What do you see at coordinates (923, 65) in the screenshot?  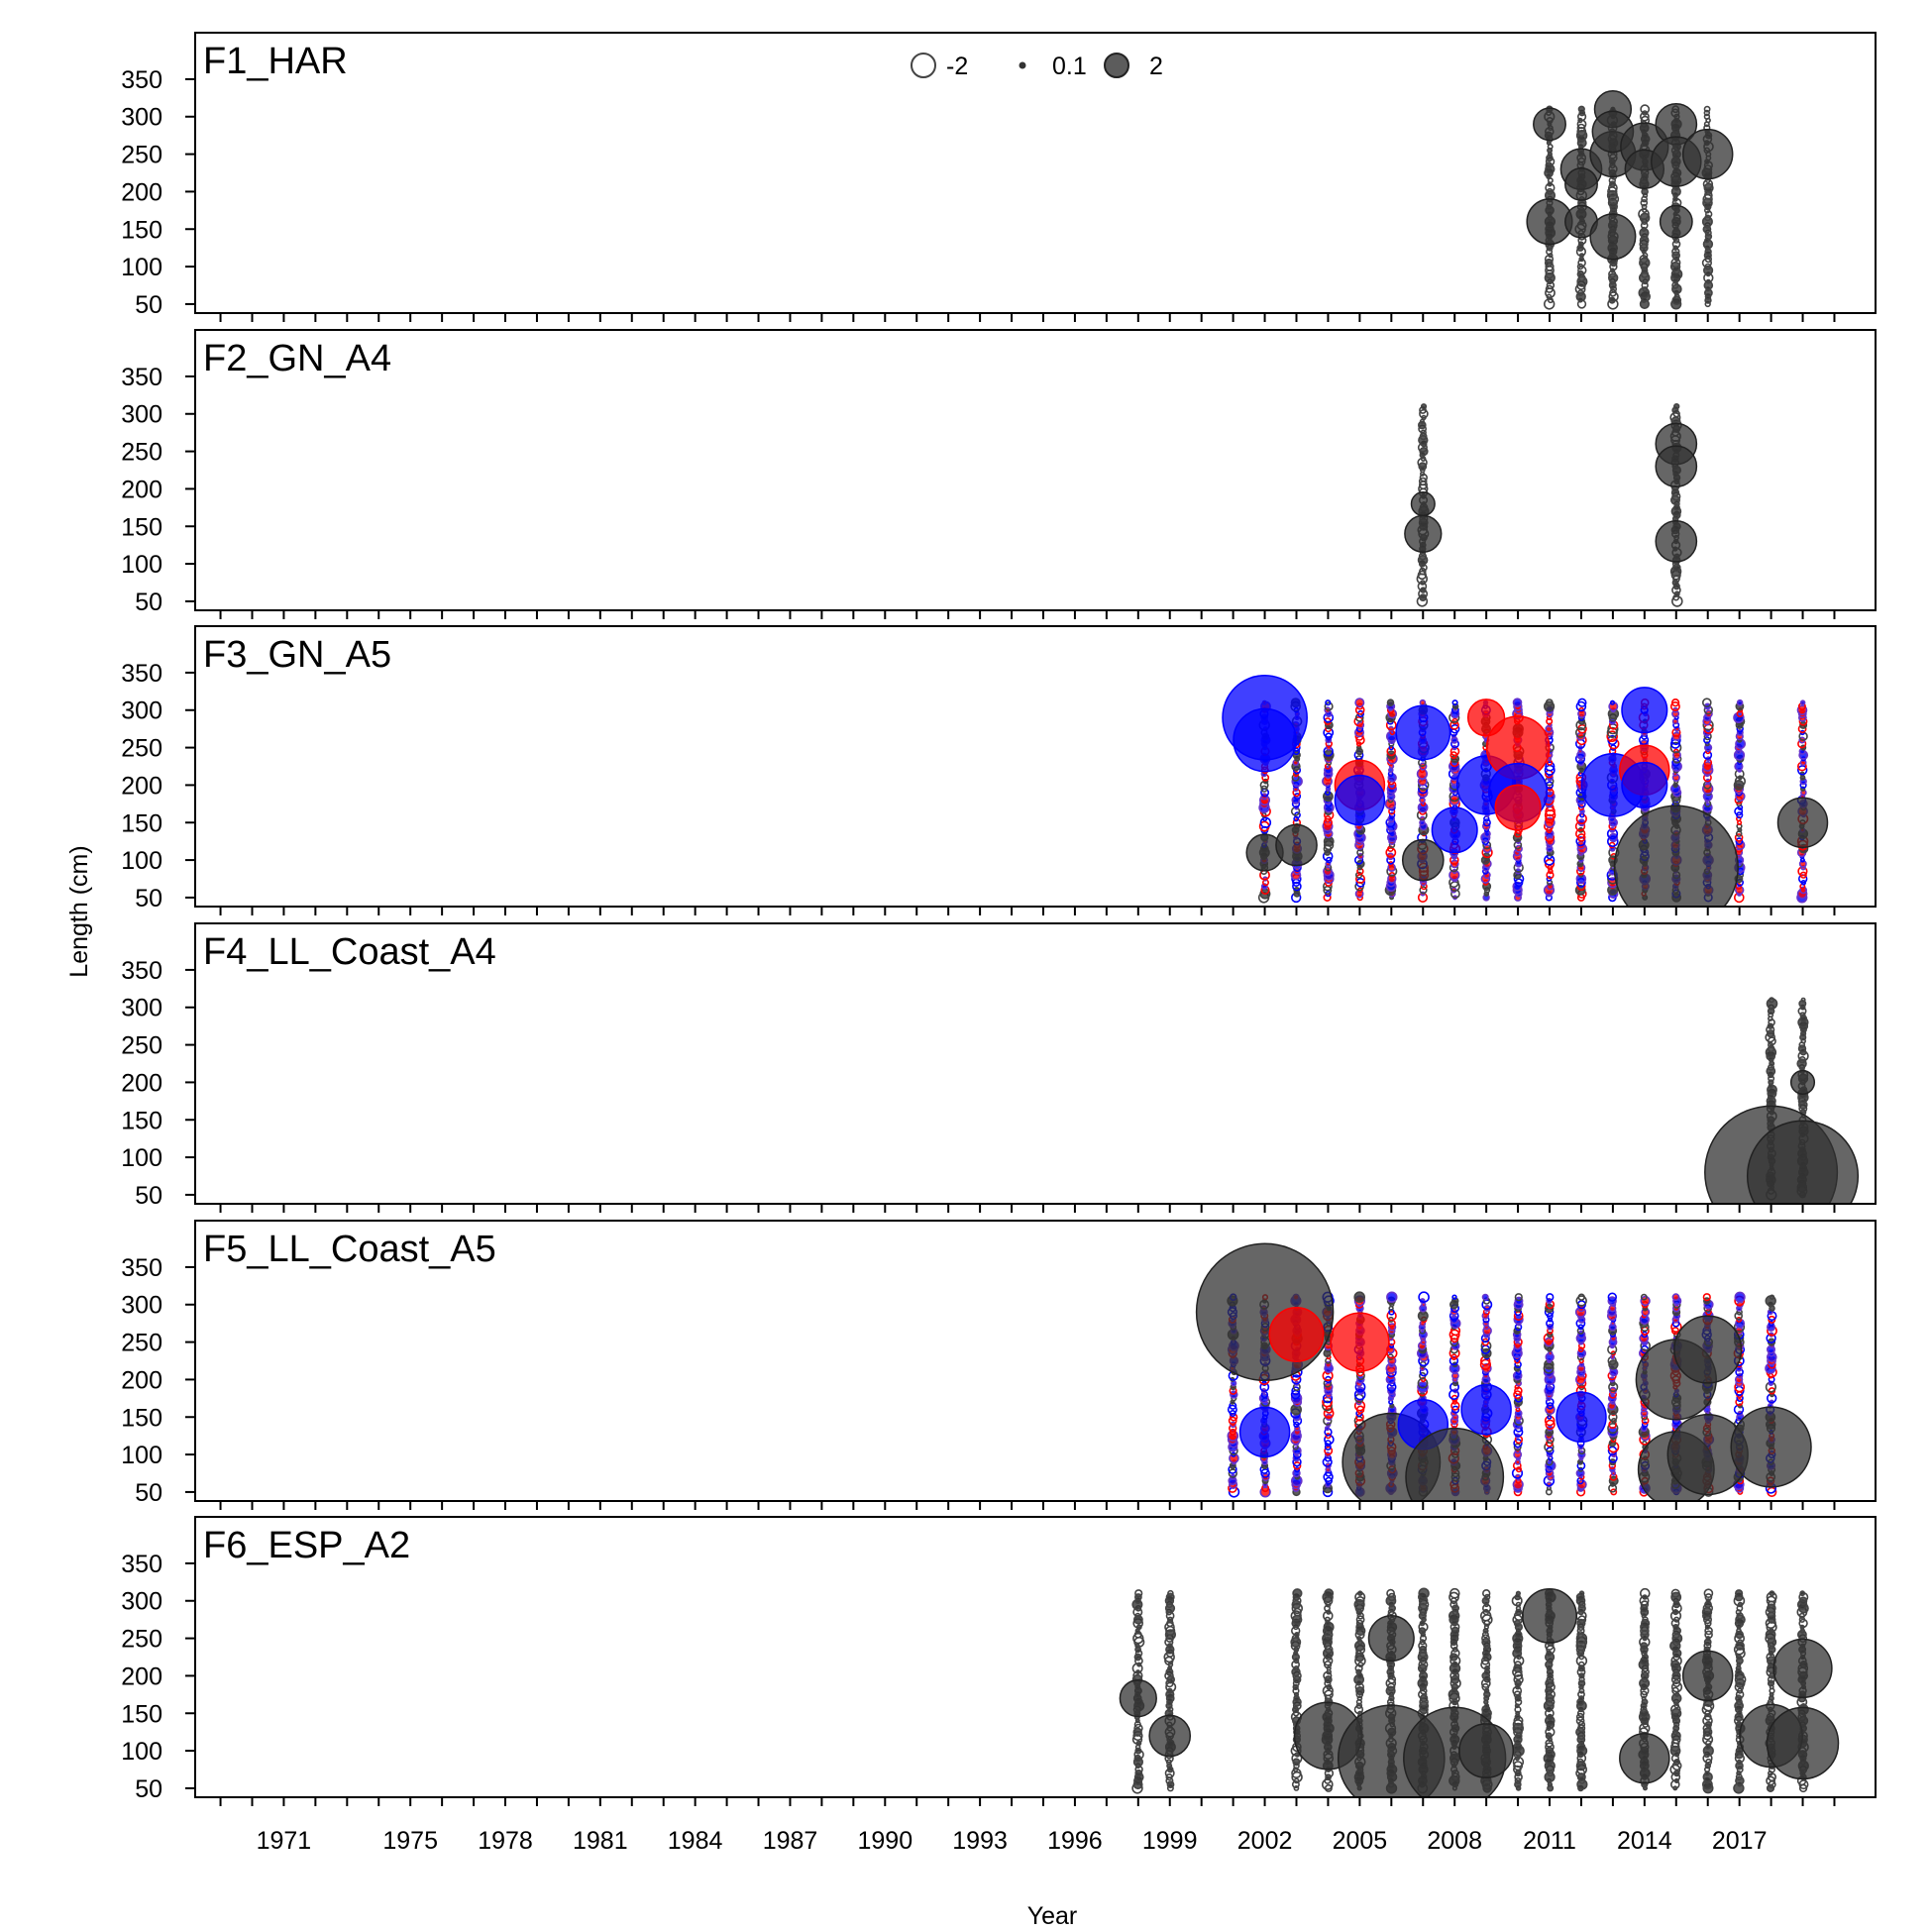 I see `legend-marker-negative` at bounding box center [923, 65].